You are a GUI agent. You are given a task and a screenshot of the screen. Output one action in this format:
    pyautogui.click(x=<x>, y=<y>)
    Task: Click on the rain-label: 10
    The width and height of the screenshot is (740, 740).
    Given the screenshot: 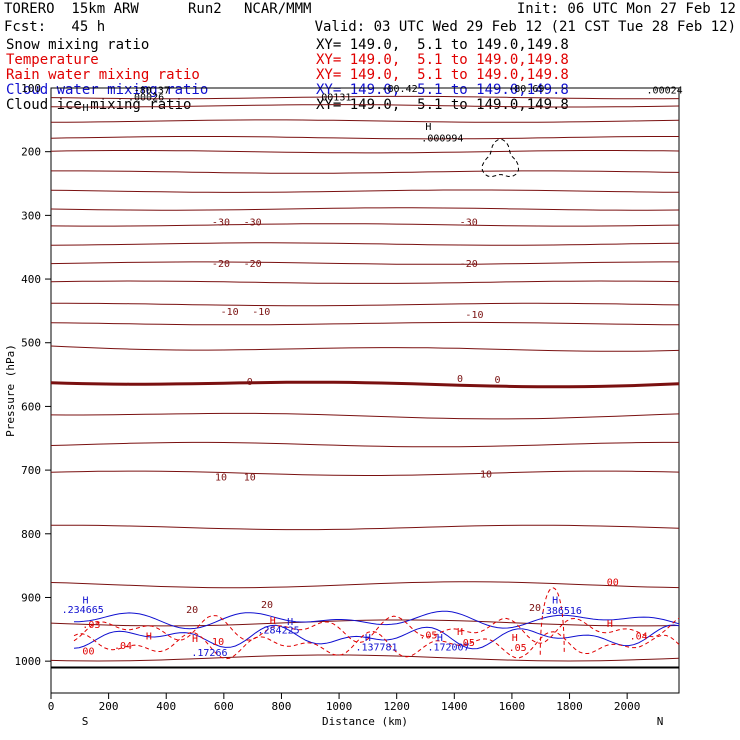 What is the action you would take?
    pyautogui.click(x=218, y=642)
    